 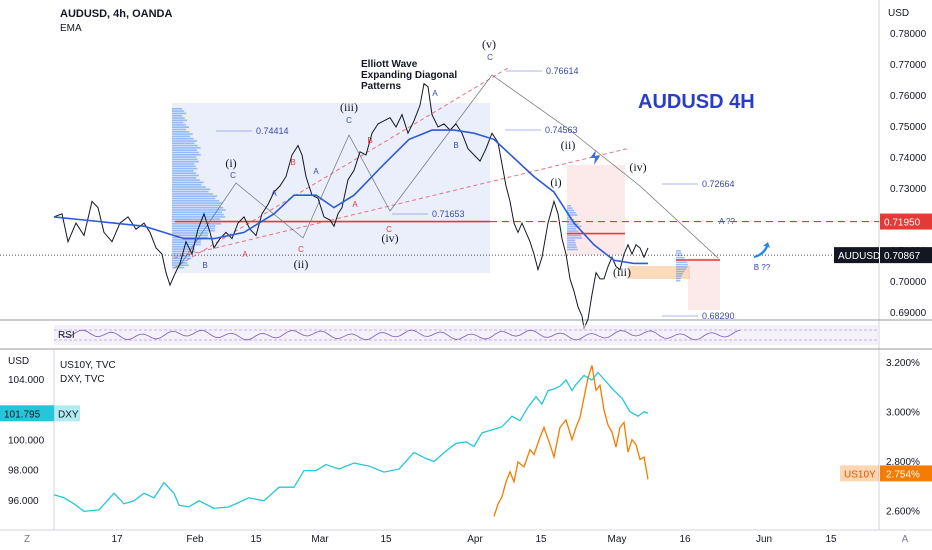 What do you see at coordinates (117, 539) in the screenshot?
I see `x-tick-label: 17` at bounding box center [117, 539].